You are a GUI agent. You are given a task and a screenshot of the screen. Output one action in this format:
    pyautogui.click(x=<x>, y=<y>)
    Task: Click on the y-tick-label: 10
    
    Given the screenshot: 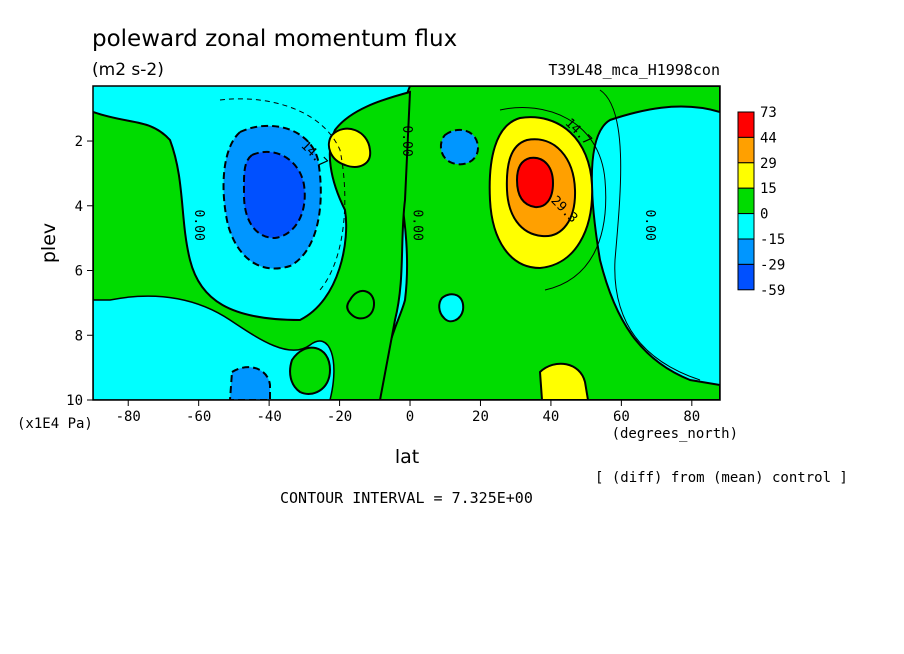 What is the action you would take?
    pyautogui.click(x=74, y=401)
    